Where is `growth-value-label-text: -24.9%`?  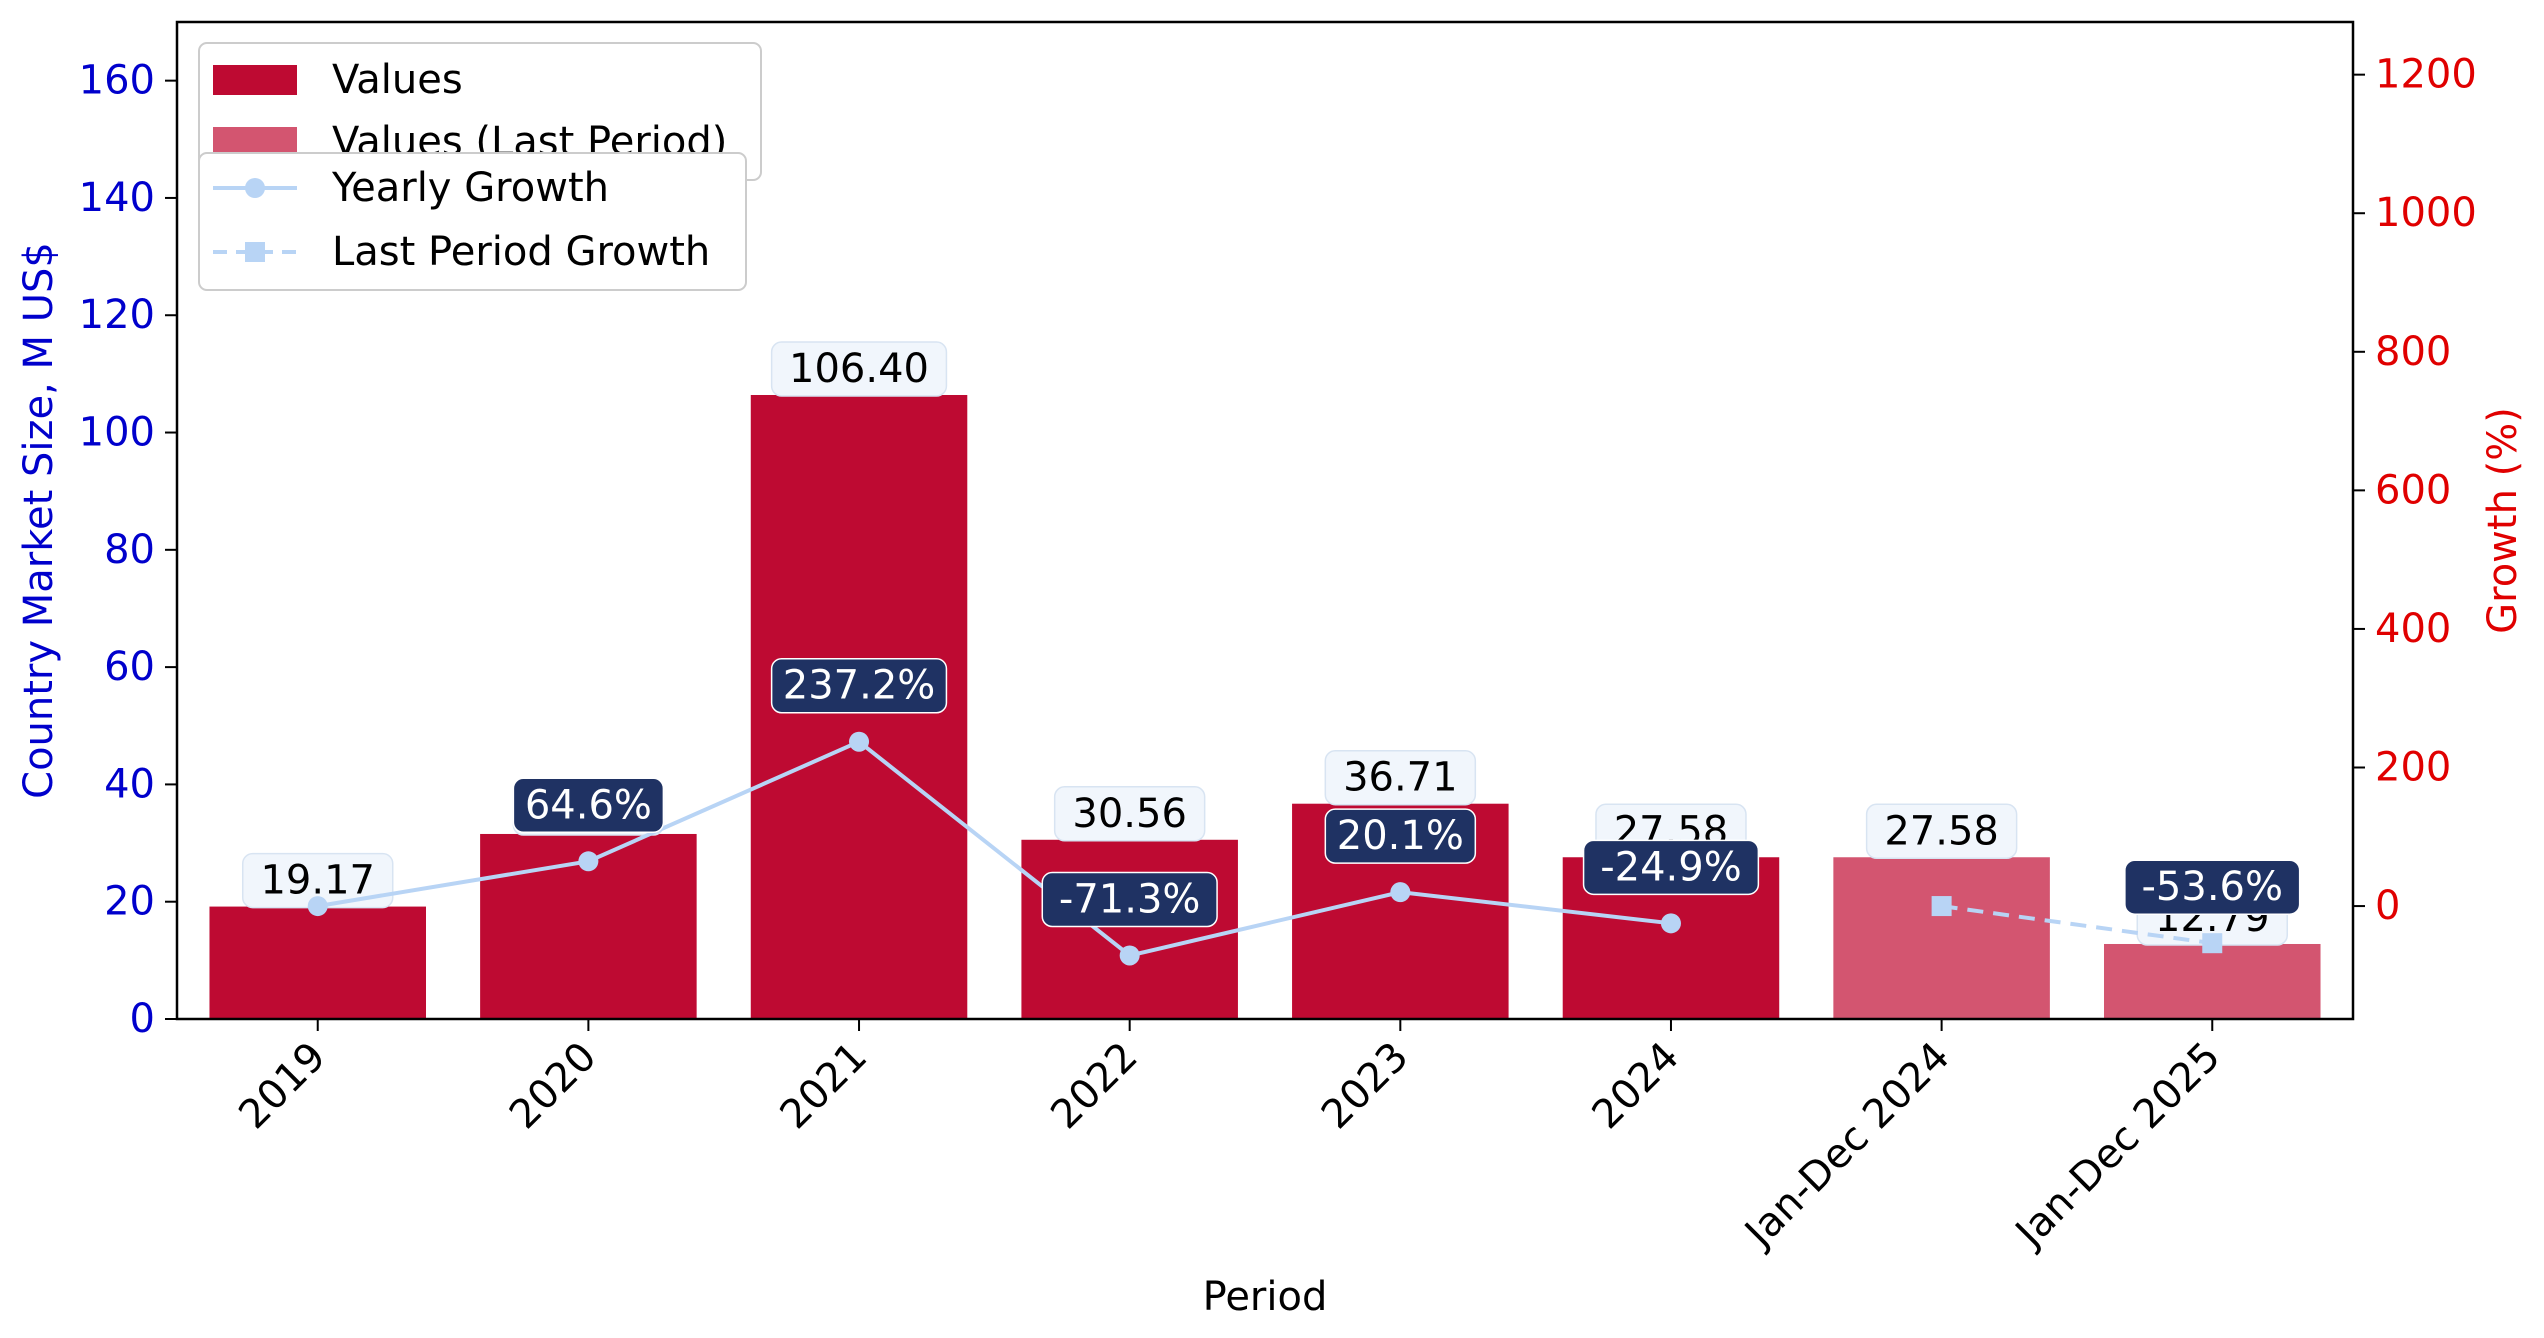
growth-value-label-text: -24.9% is located at coordinates (1671, 867).